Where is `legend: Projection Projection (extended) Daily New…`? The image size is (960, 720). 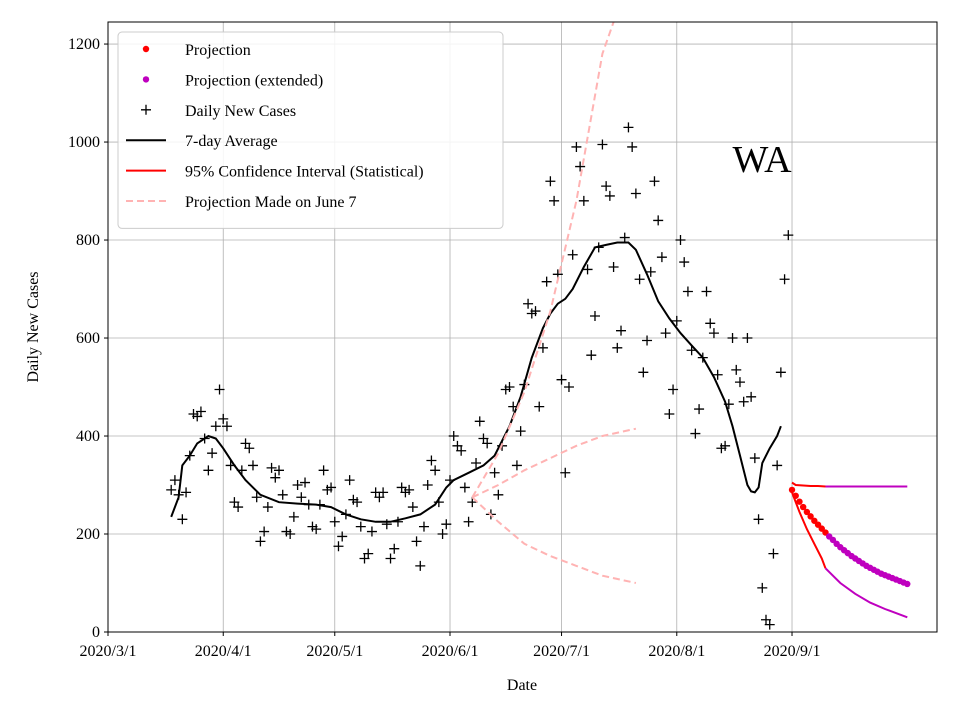
legend: Projection Projection (extended) Daily New… is located at coordinates (310, 130).